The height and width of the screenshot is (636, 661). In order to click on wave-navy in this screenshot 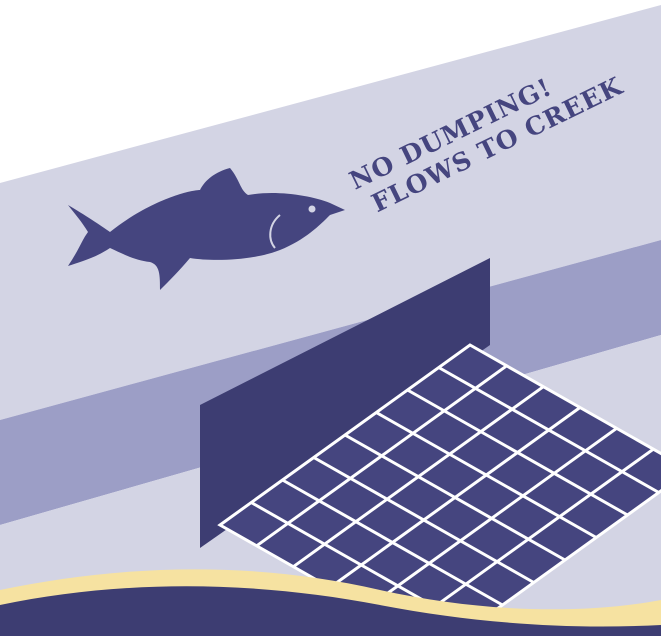, I will do `click(330, 611)`.